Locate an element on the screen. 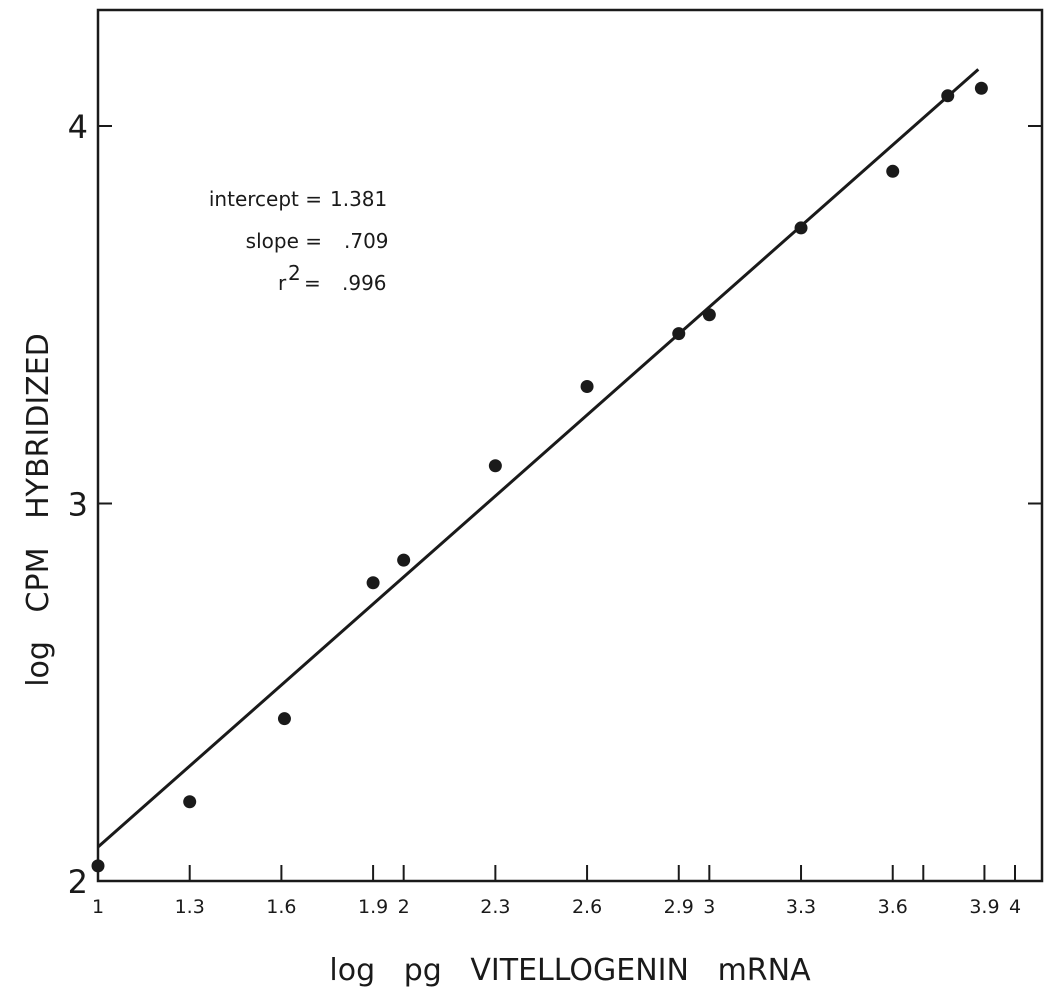 This screenshot has width=1052, height=990. x-tick-label: 3.9 is located at coordinates (984, 907).